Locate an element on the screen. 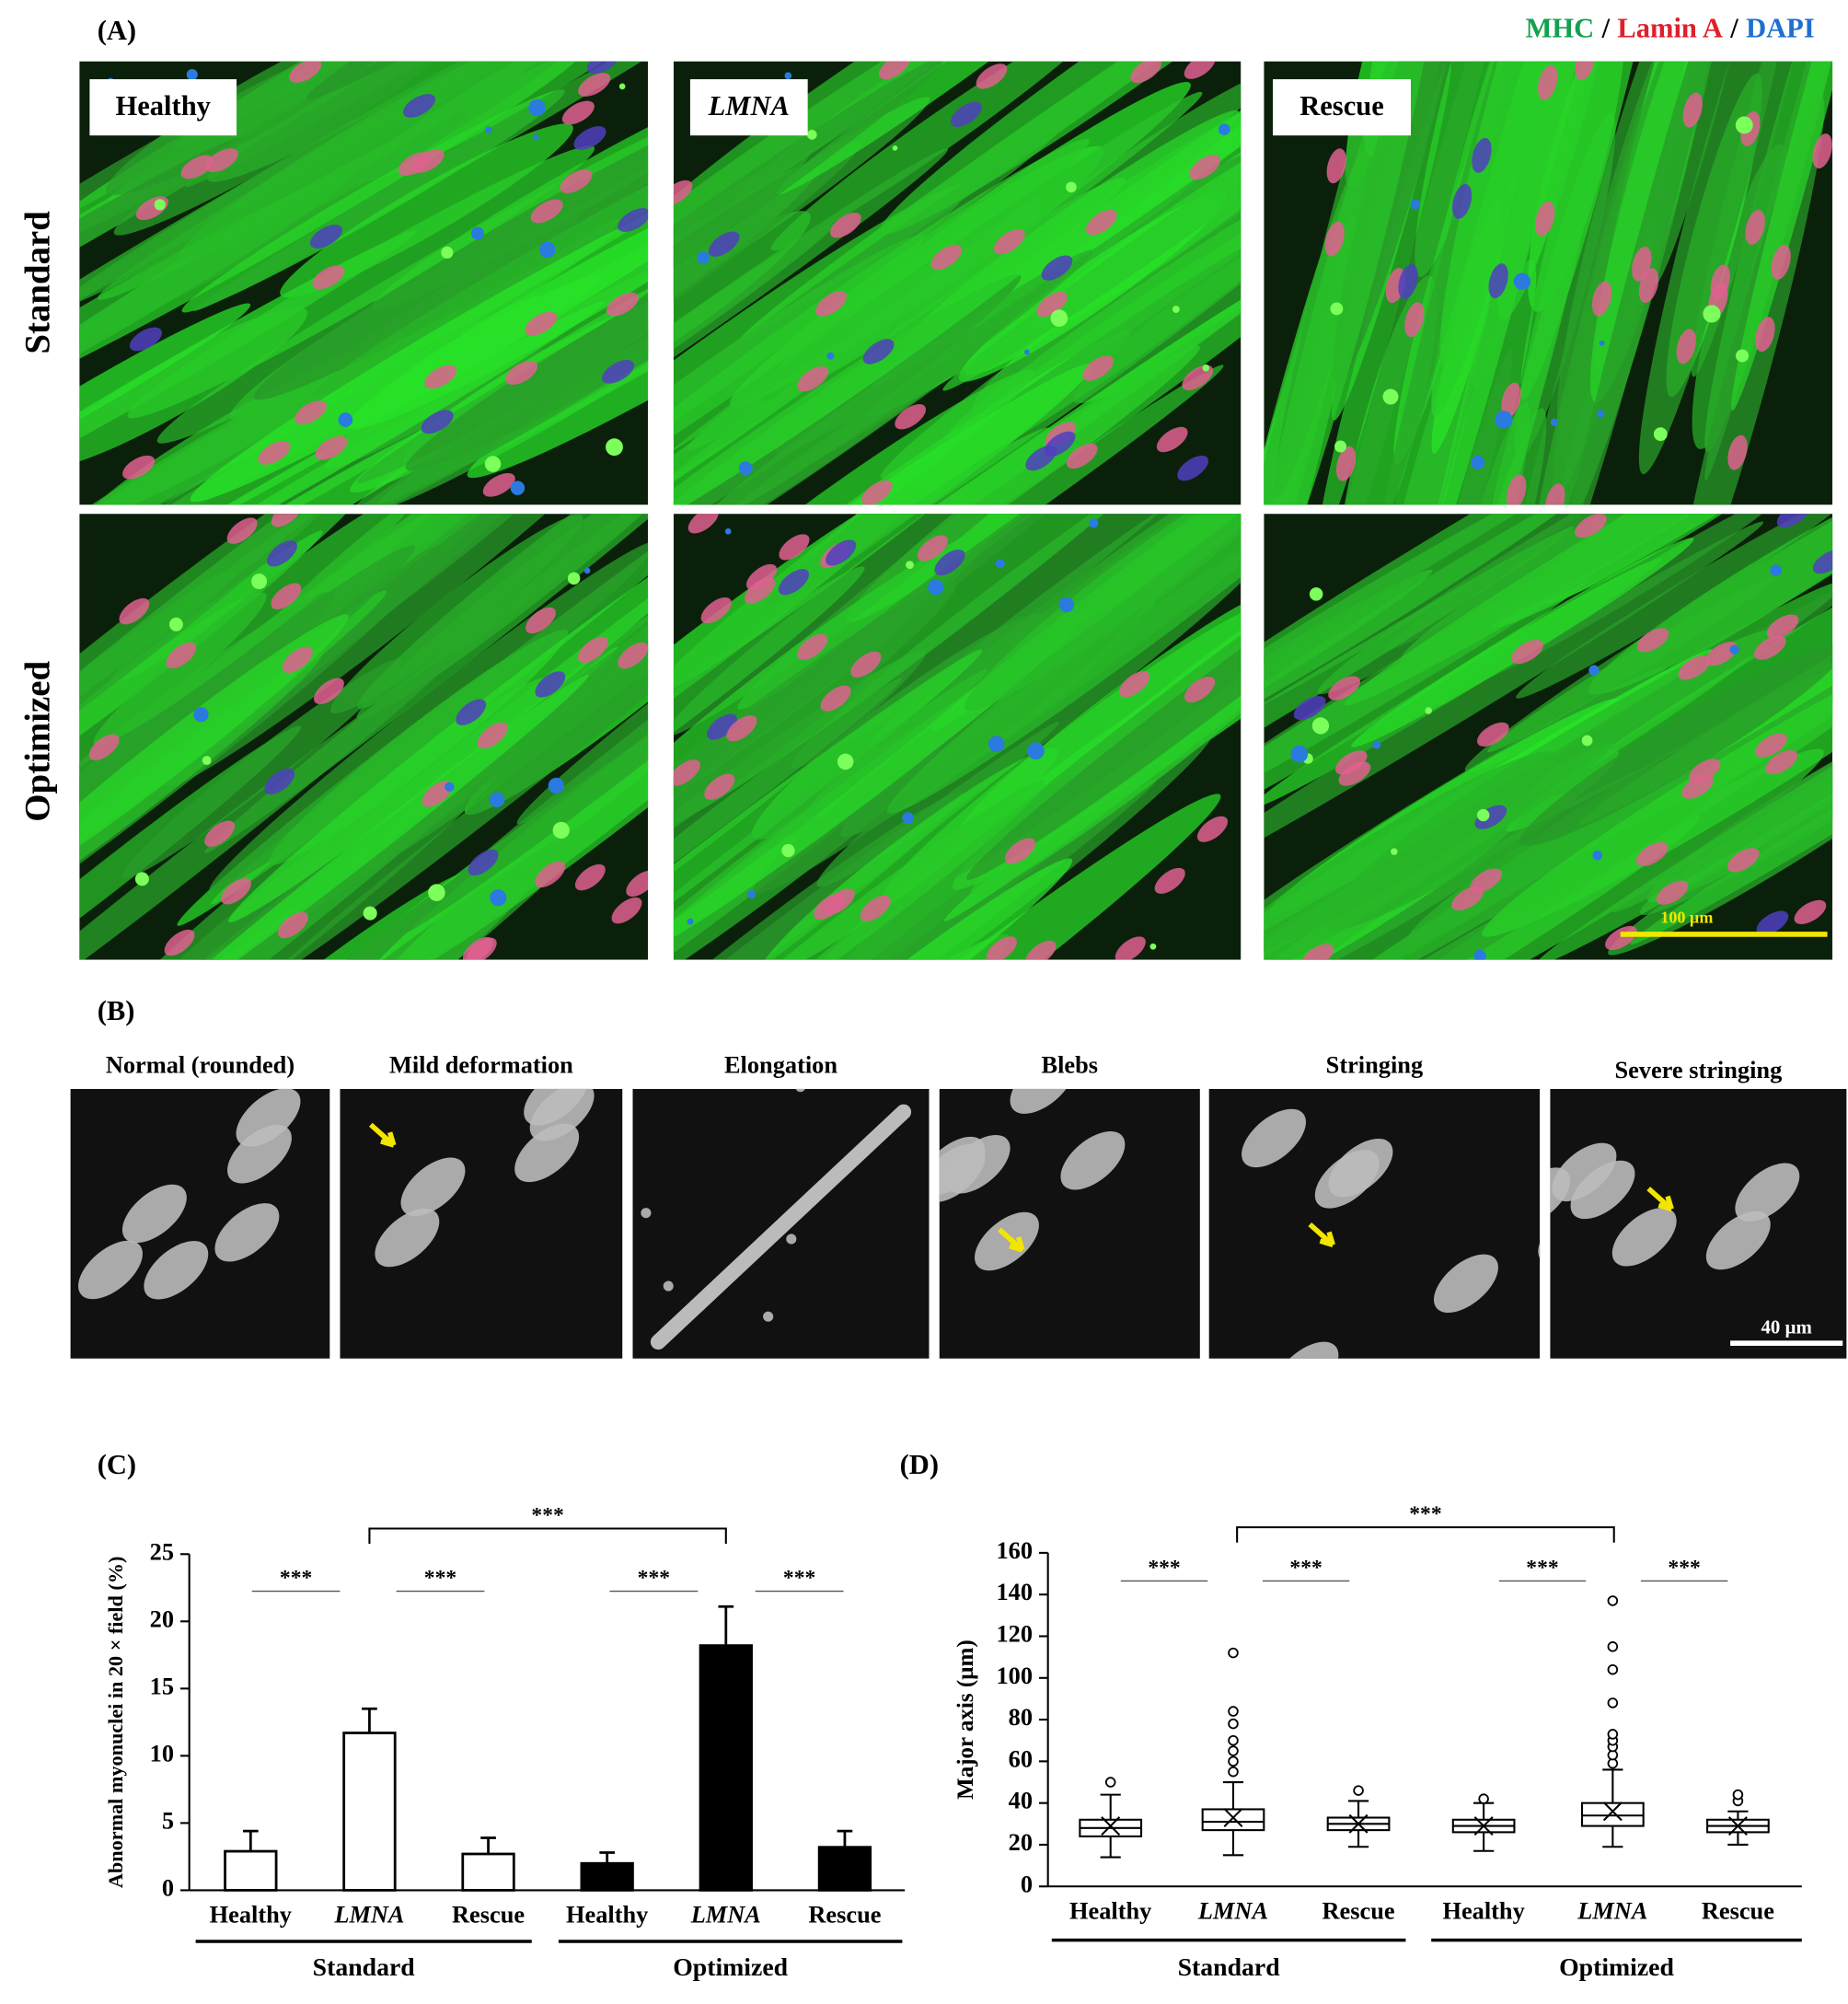 Image resolution: width=1848 pixels, height=2004 pixels. phenotype-title: Severe stringing is located at coordinates (1698, 1070).